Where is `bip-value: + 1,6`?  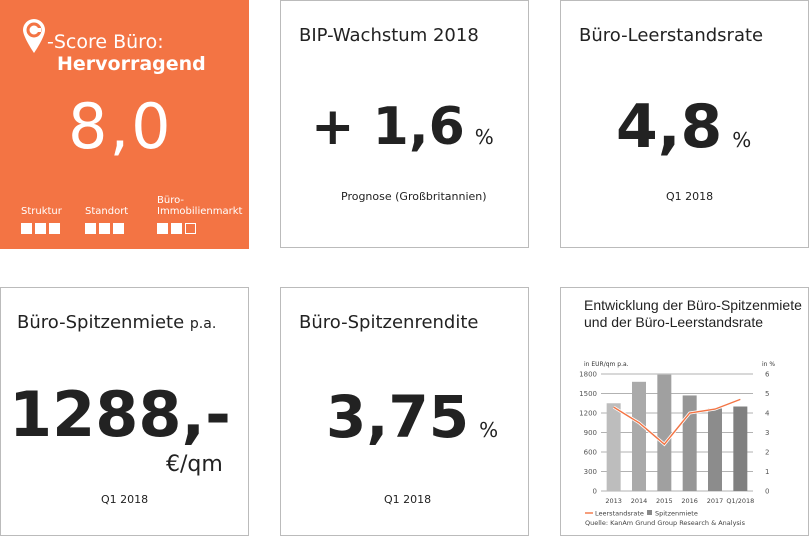 bip-value: + 1,6 is located at coordinates (388, 127).